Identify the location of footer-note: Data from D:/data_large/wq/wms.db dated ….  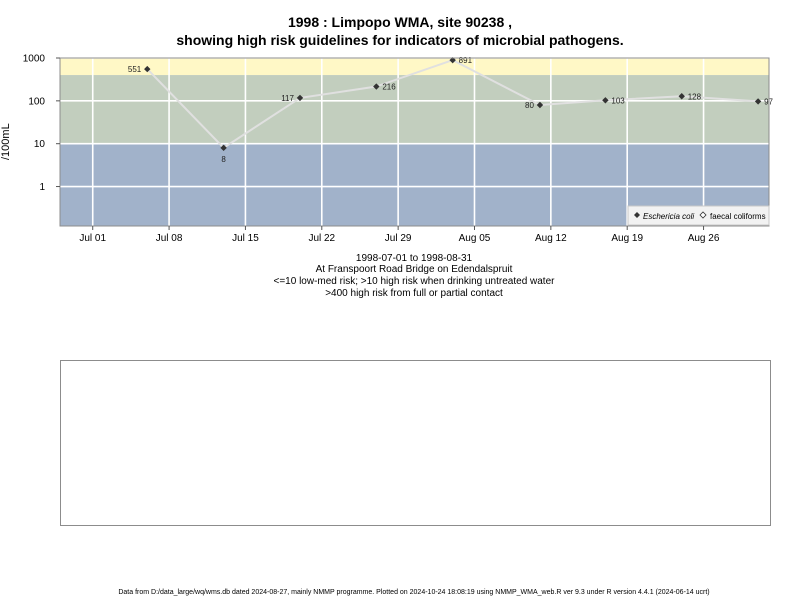
(414, 592).